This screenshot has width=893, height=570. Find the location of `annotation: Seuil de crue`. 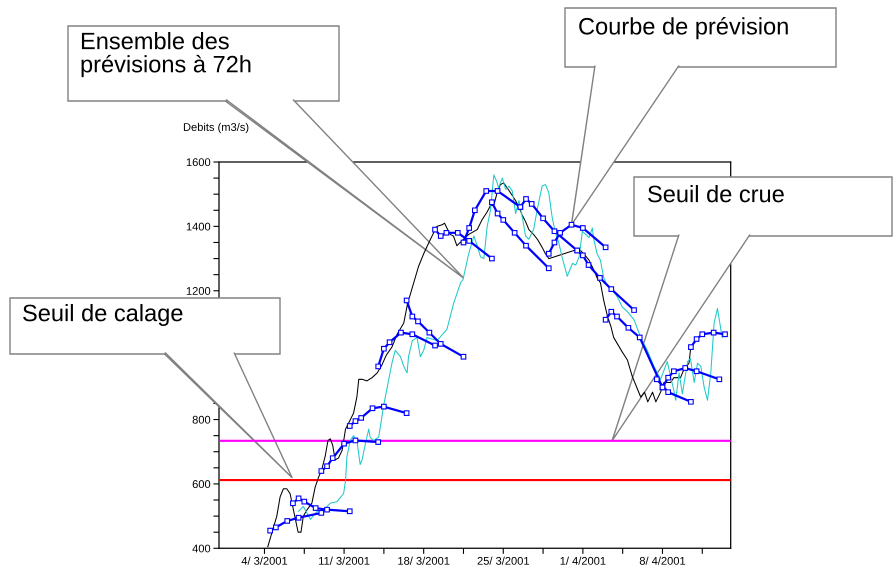

annotation: Seuil de crue is located at coordinates (716, 193).